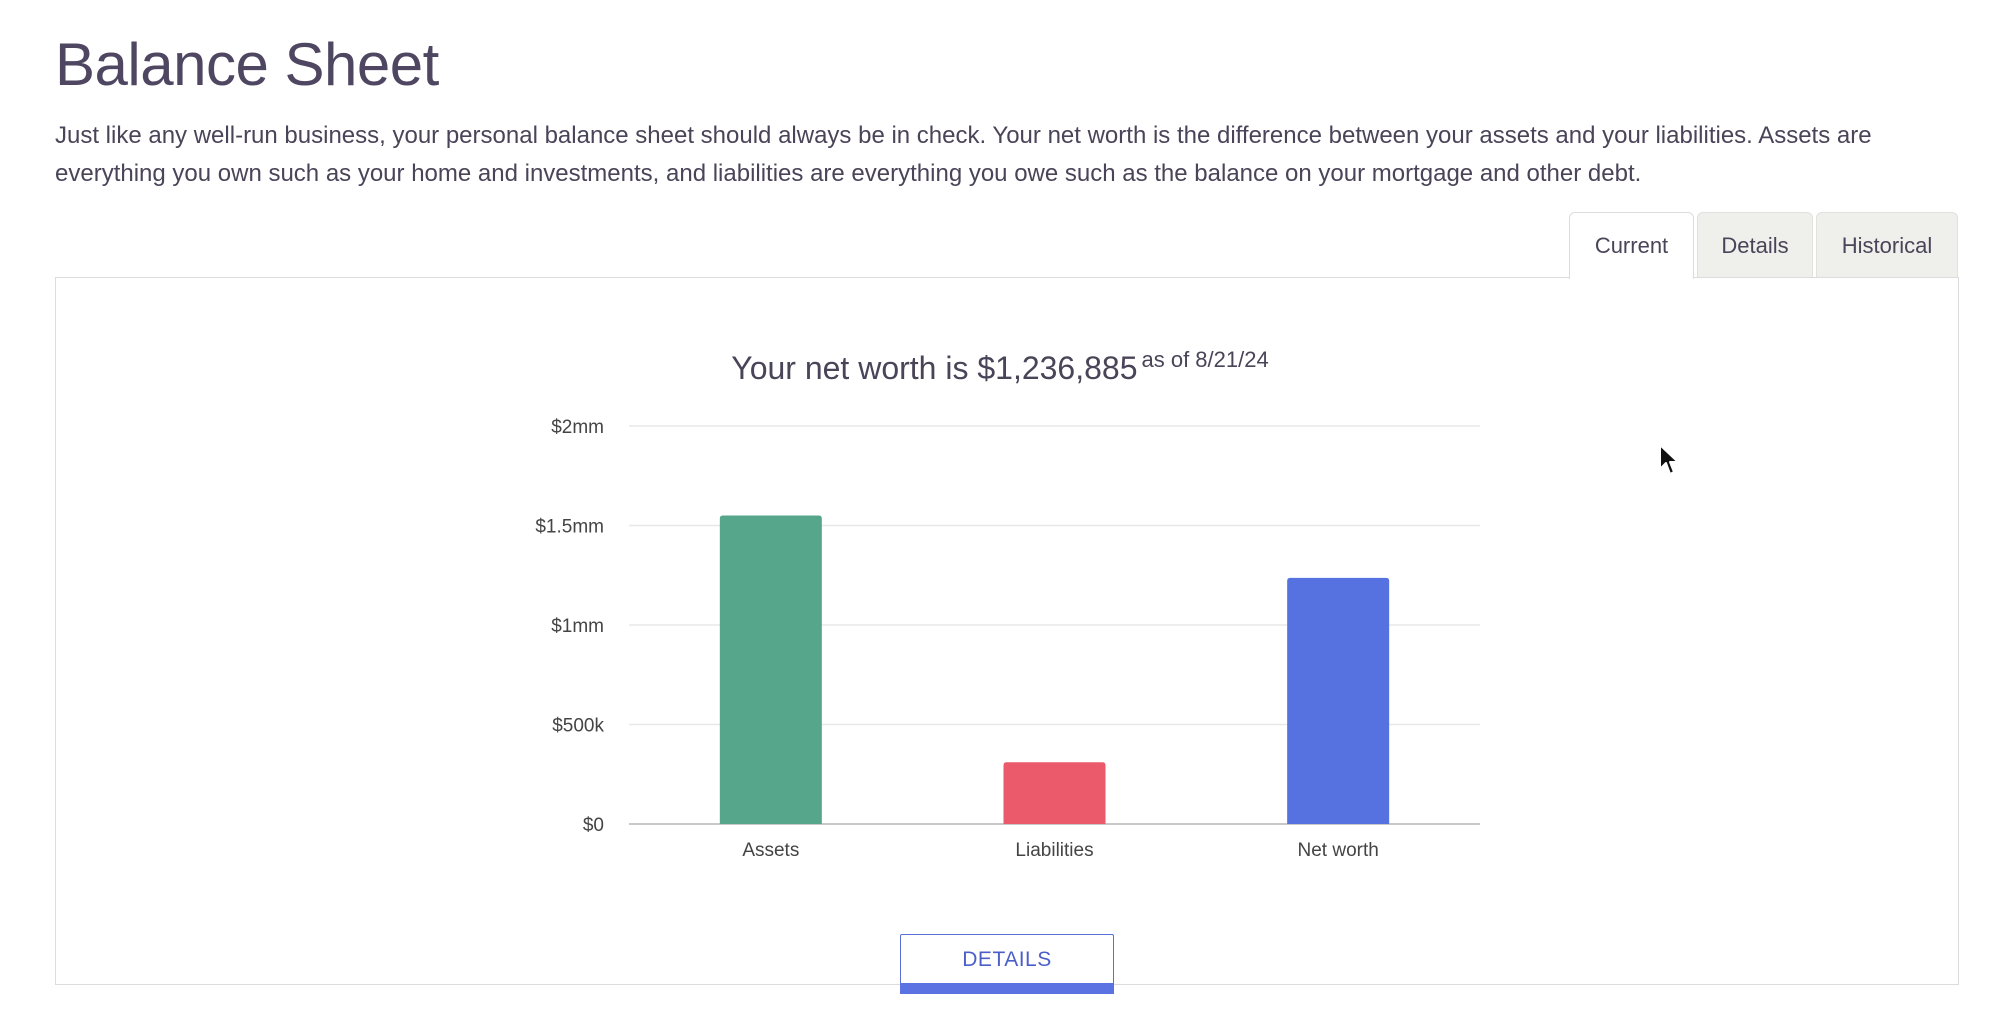 The image size is (2000, 1033). Describe the element at coordinates (1338, 850) in the screenshot. I see `x-category-label: Net worth` at that location.